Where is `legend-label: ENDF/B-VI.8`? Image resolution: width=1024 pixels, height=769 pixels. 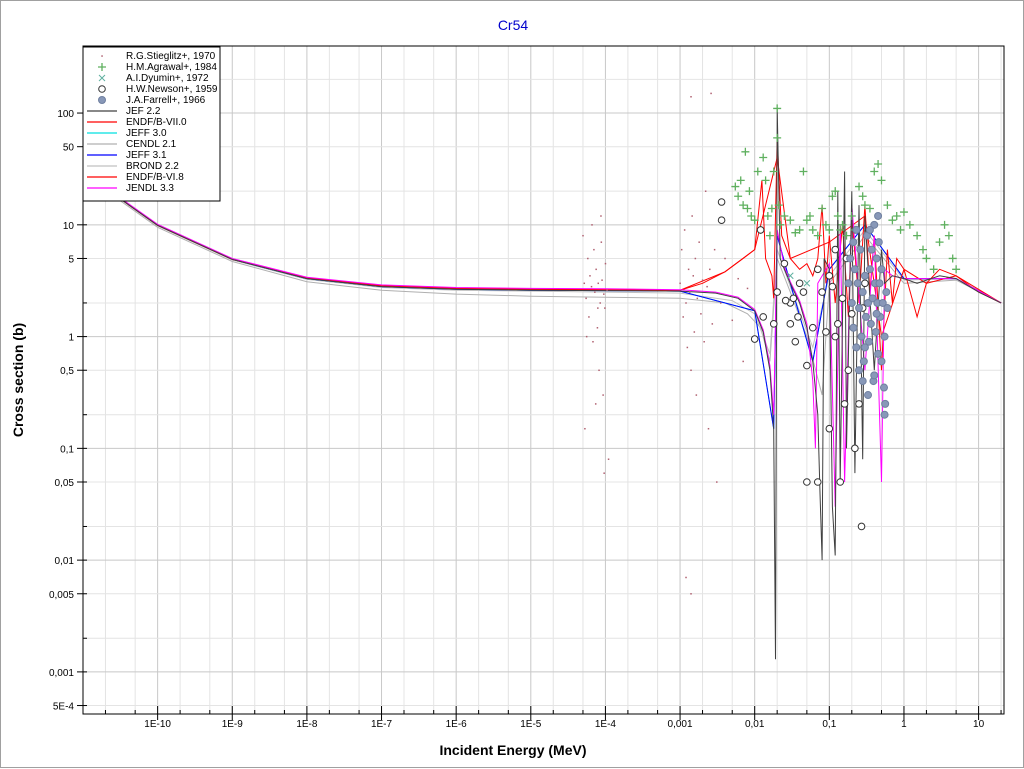 legend-label: ENDF/B-VI.8 is located at coordinates (155, 177).